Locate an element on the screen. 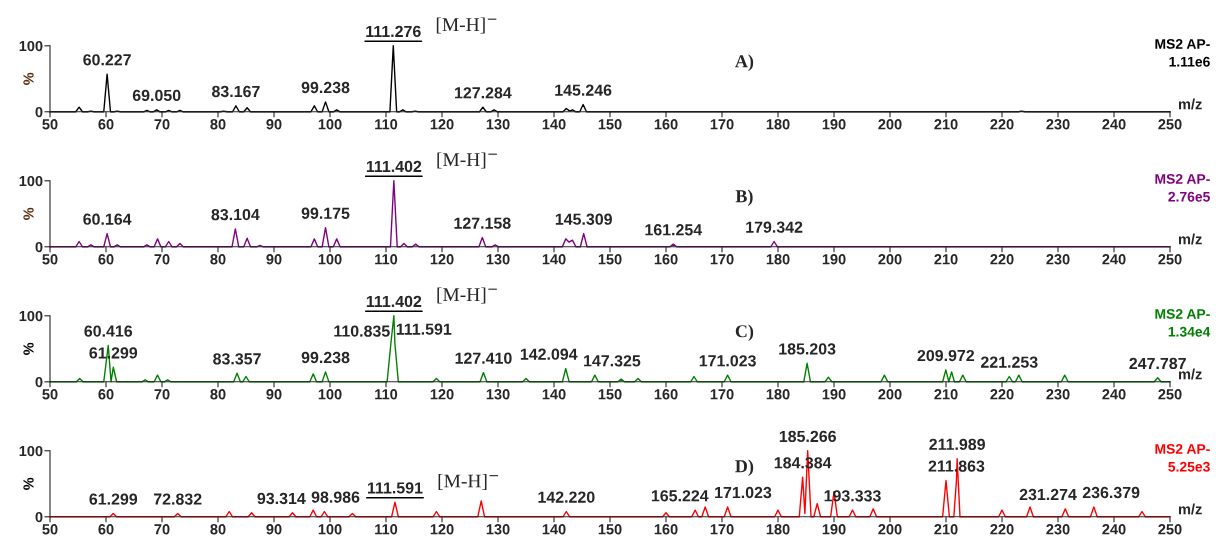 This screenshot has width=1216, height=540. annotation: 236.379 is located at coordinates (1111, 492).